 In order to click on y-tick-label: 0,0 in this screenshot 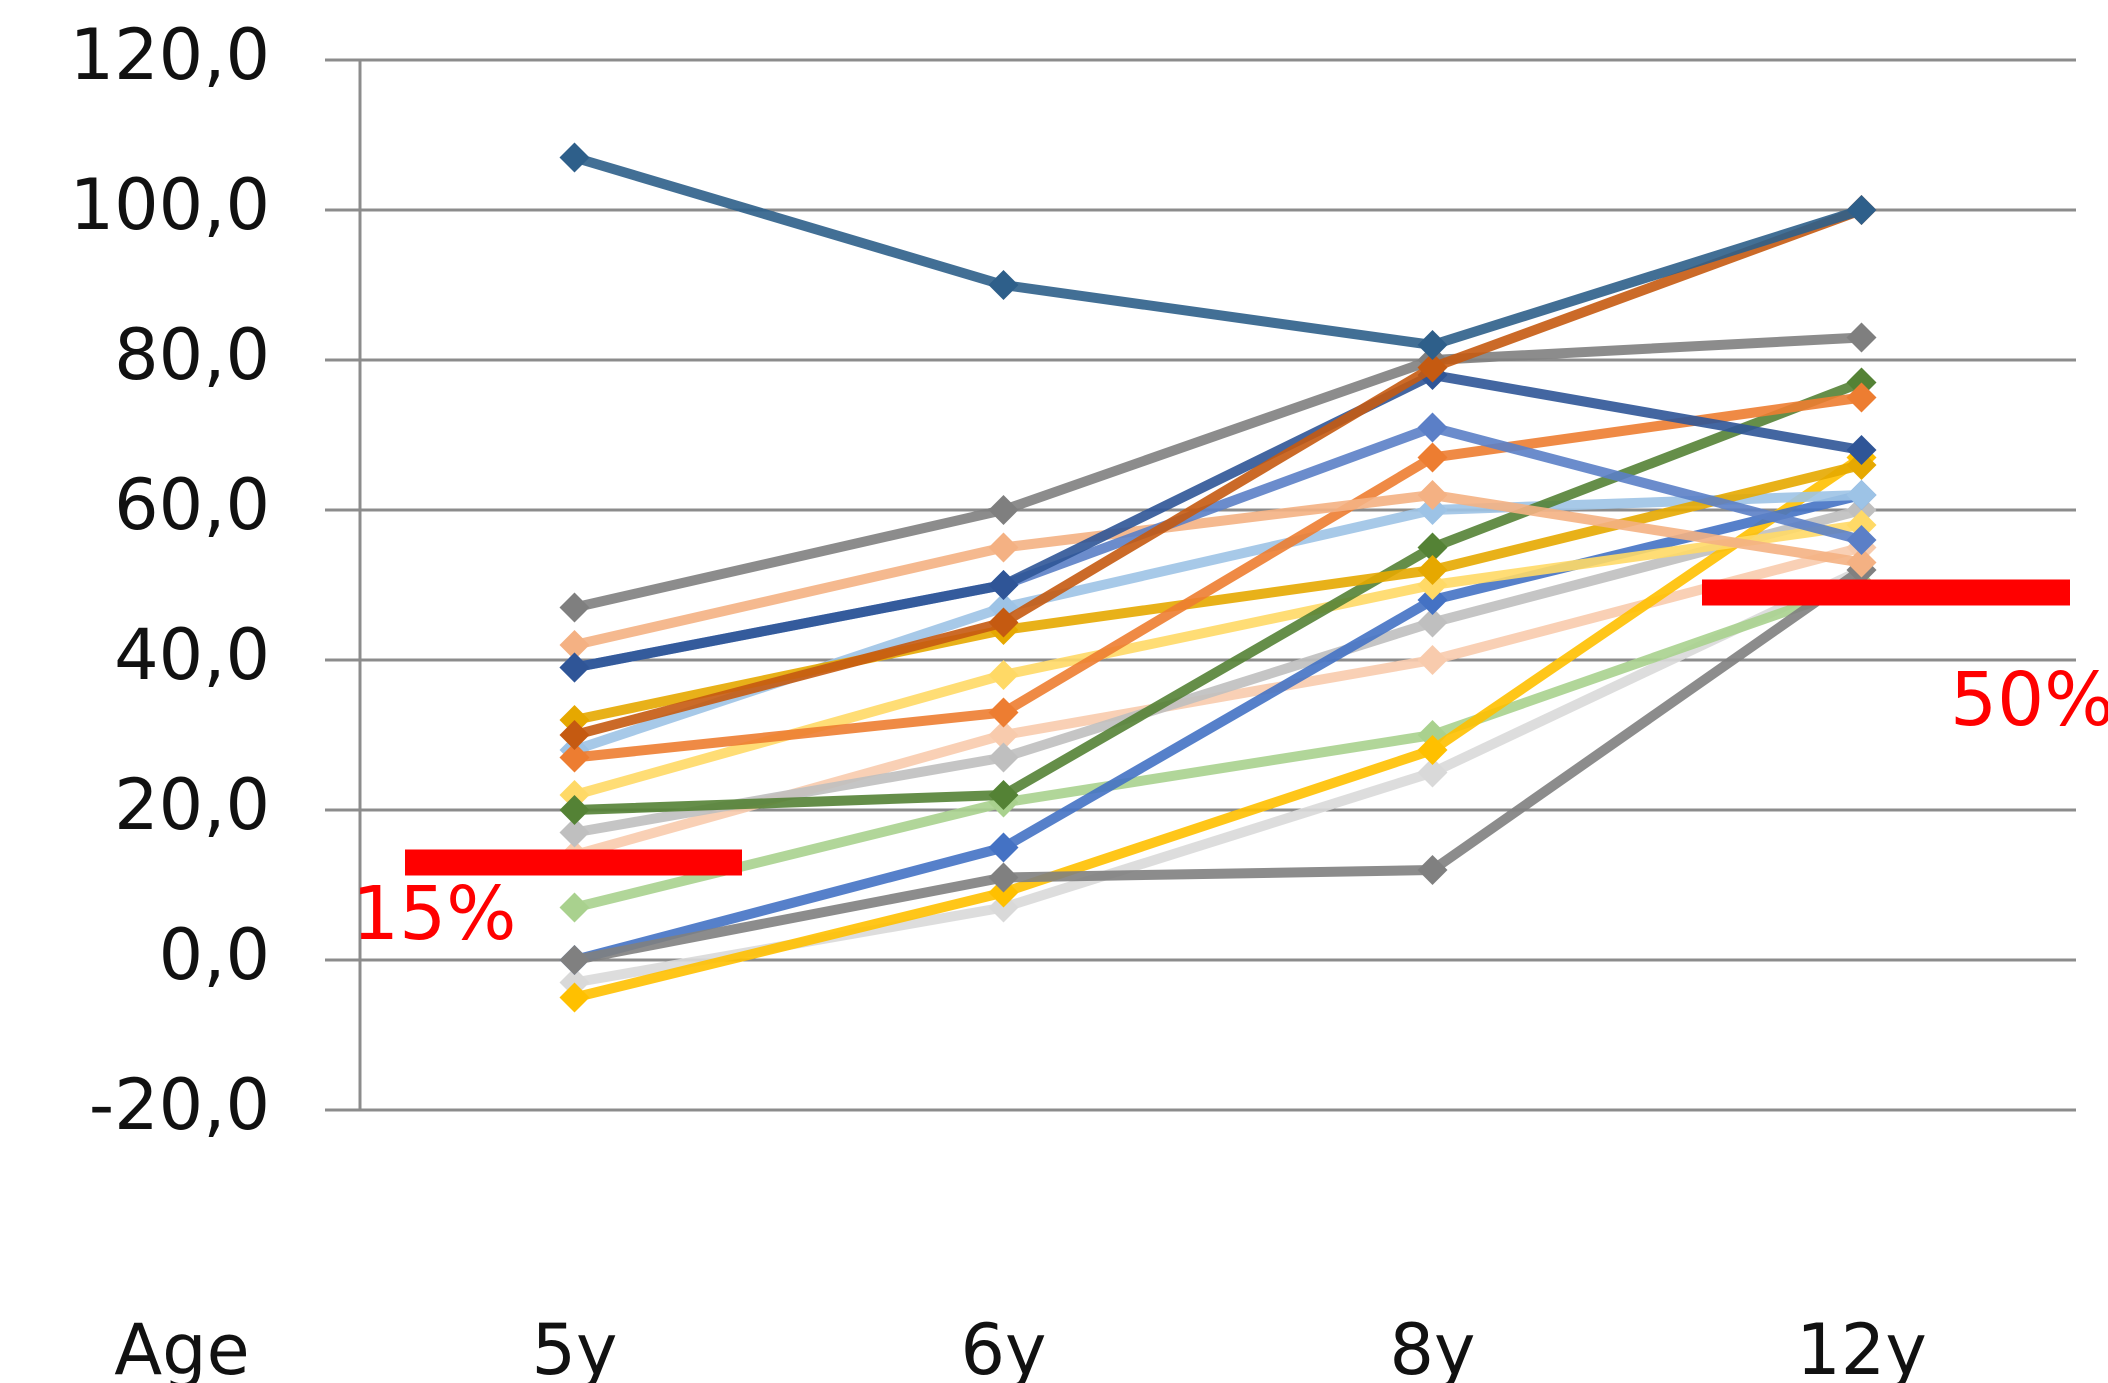, I will do `click(214, 955)`.